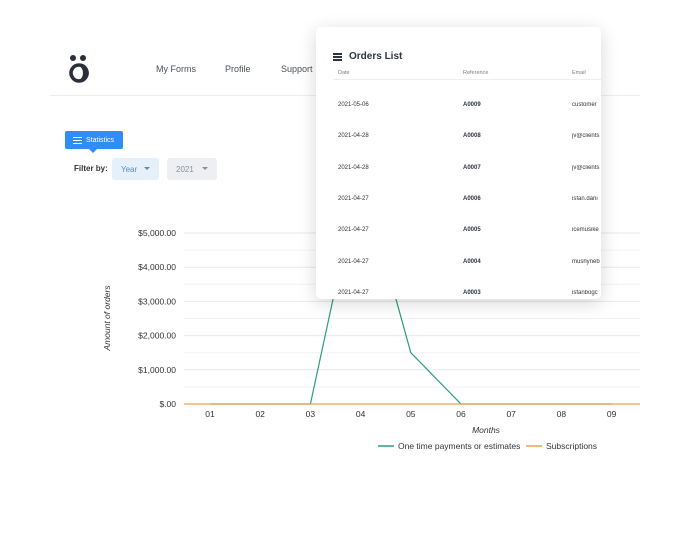 The height and width of the screenshot is (534, 680). I want to click on y-tick-label: $2,000.00, so click(157, 336).